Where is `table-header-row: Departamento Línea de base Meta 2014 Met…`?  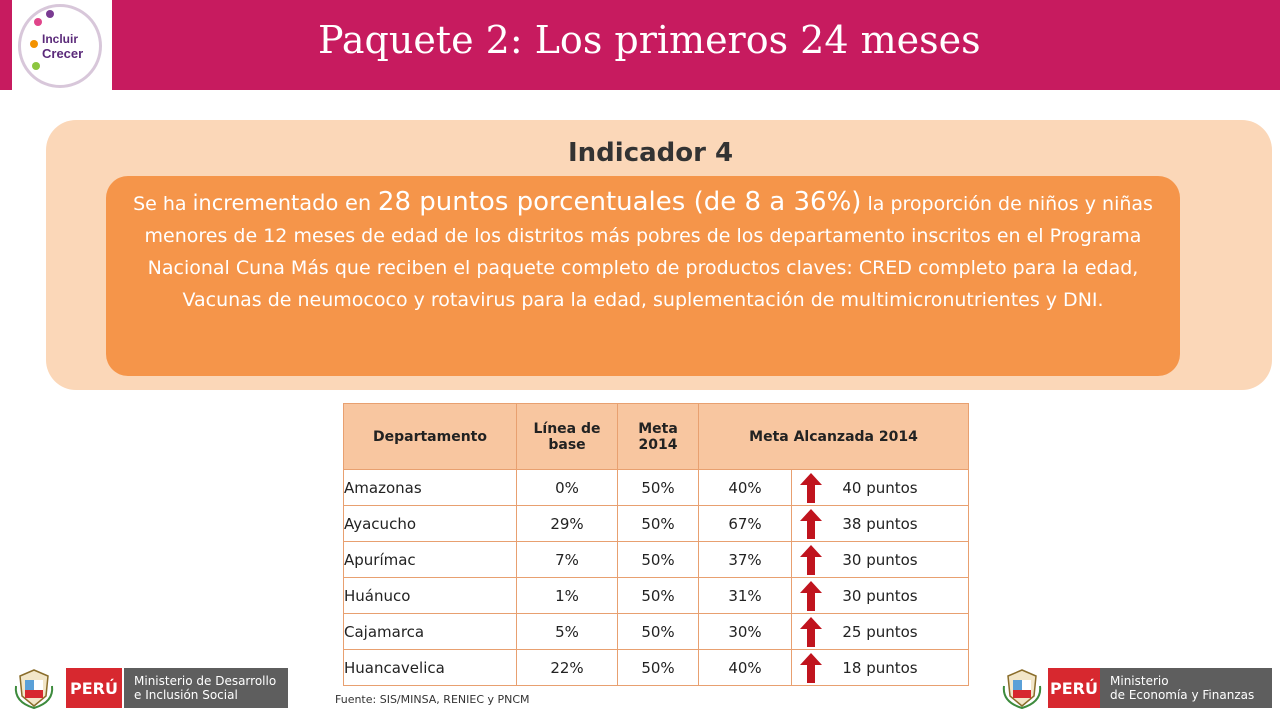 table-header-row: Departamento Línea de base Meta 2014 Met… is located at coordinates (656, 436).